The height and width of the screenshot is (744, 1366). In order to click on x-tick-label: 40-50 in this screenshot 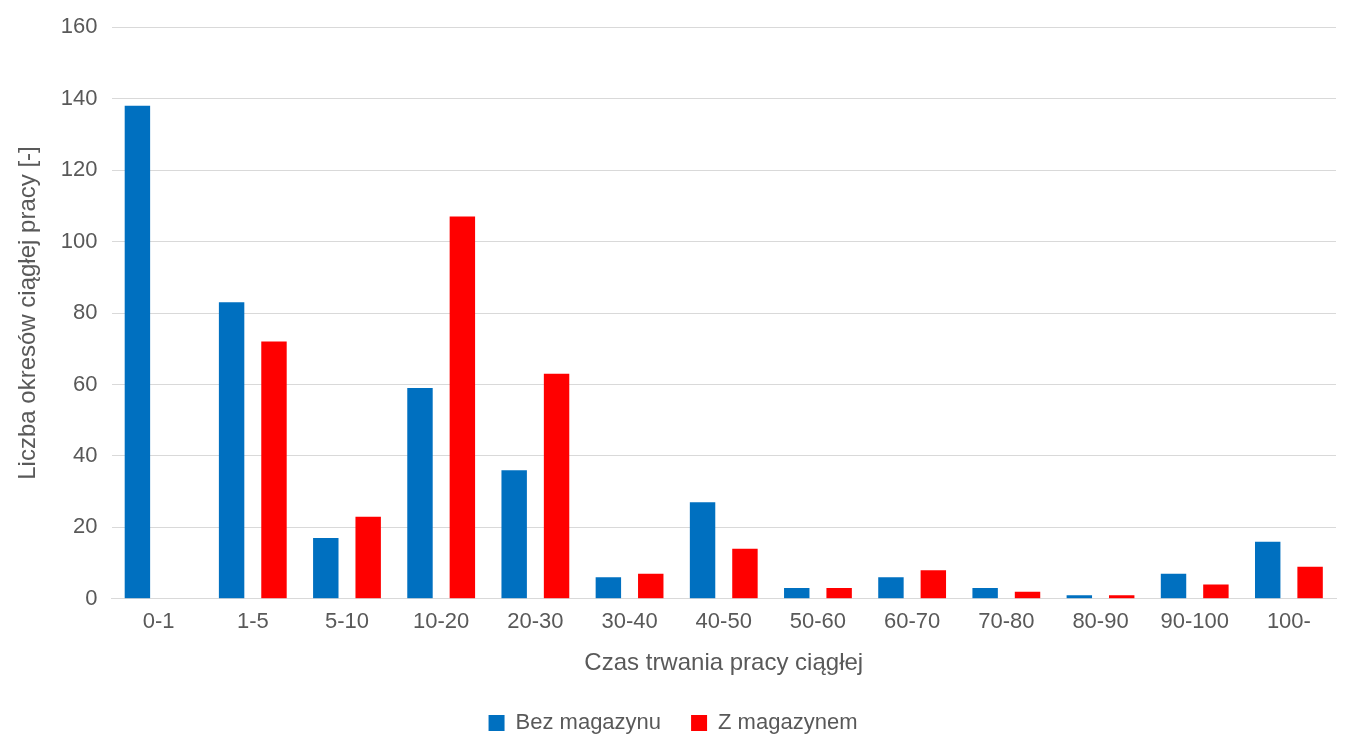, I will do `click(723, 621)`.